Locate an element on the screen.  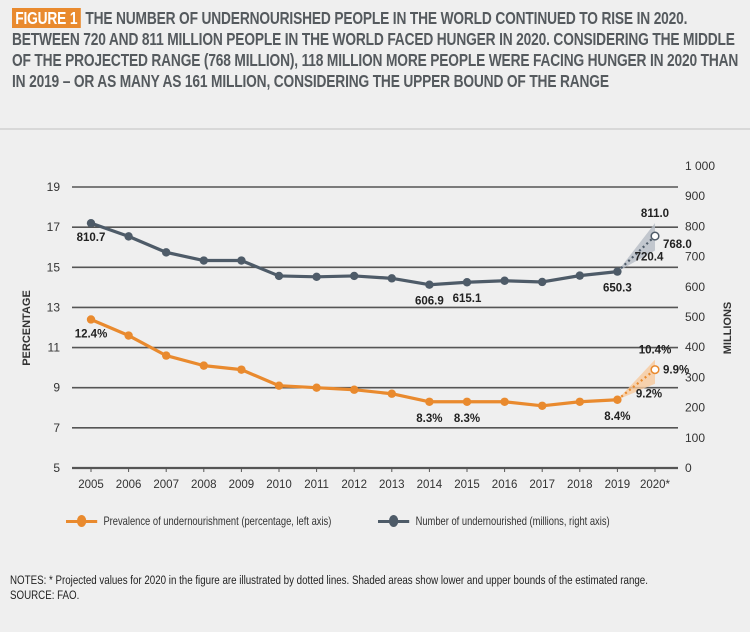
number-data-label: 650.3 is located at coordinates (617, 289).